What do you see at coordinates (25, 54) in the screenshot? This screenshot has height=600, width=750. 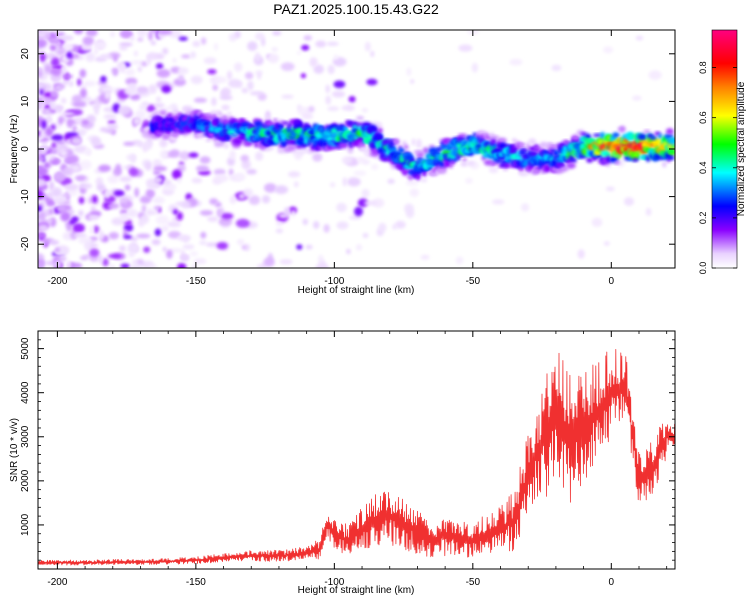 I see `spectrogram-y-tick-label: 20` at bounding box center [25, 54].